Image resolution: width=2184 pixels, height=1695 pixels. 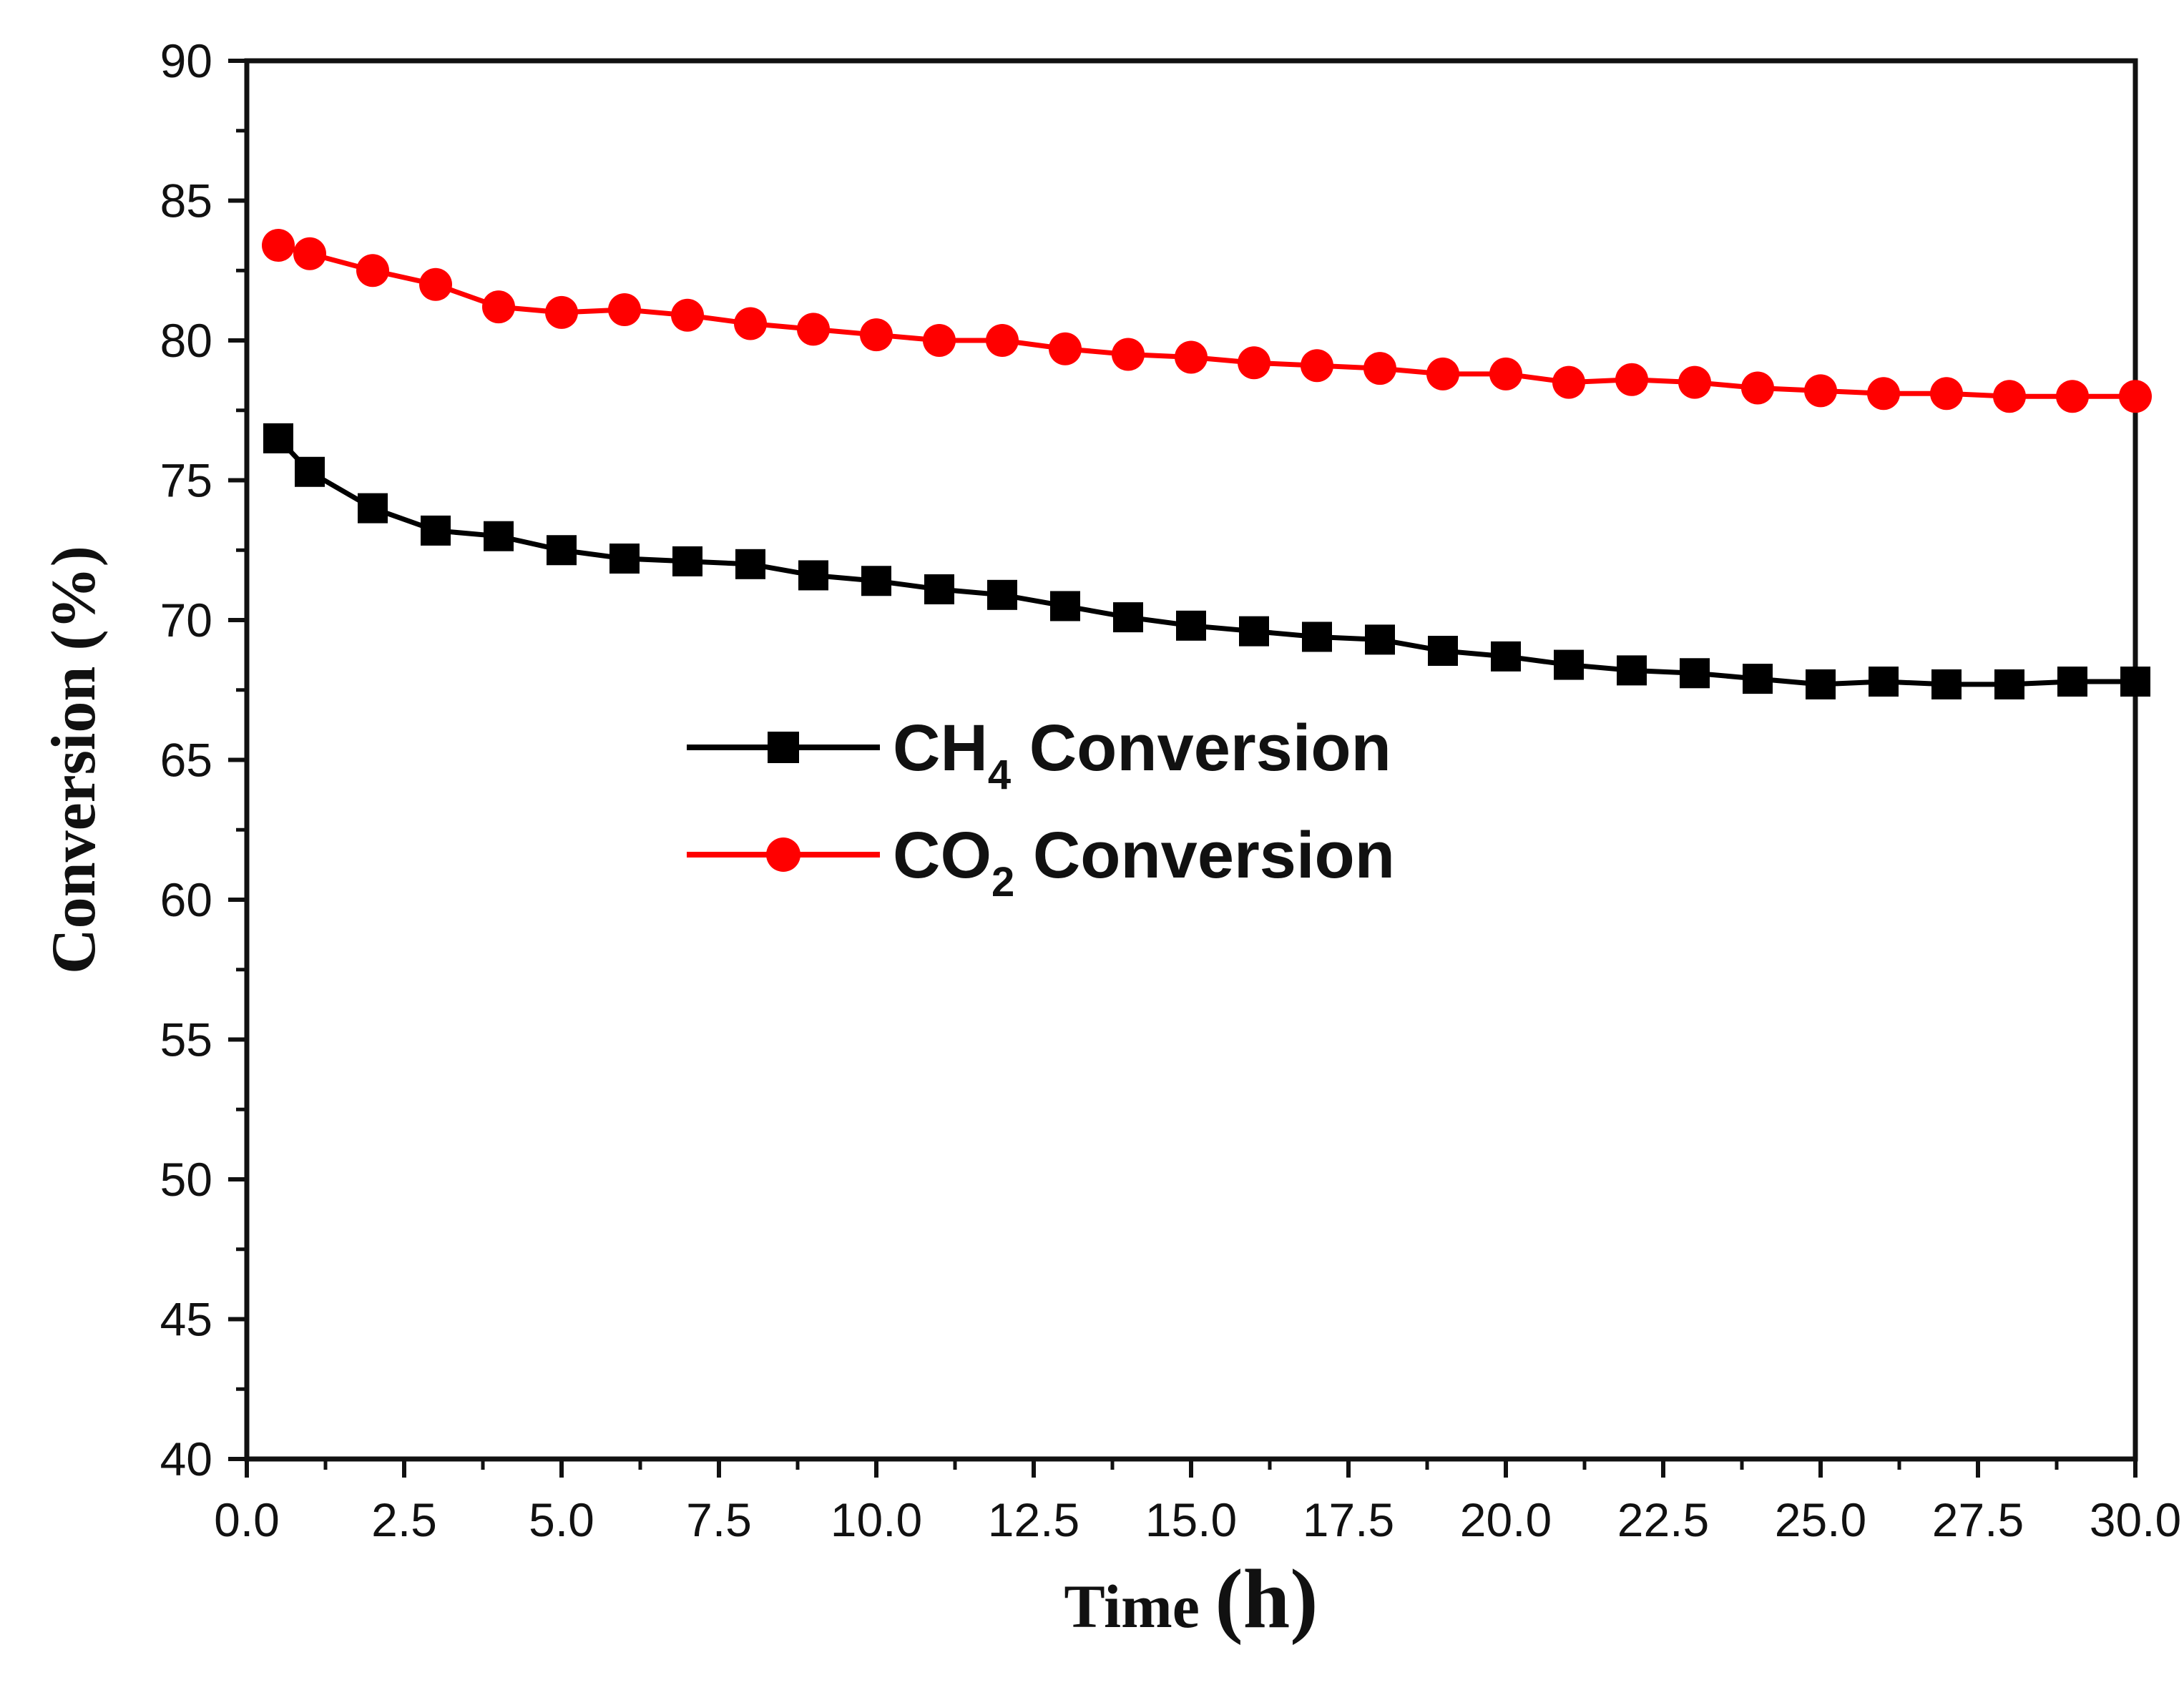 What do you see at coordinates (1348, 1519) in the screenshot?
I see `x-tick-label: 17.5` at bounding box center [1348, 1519].